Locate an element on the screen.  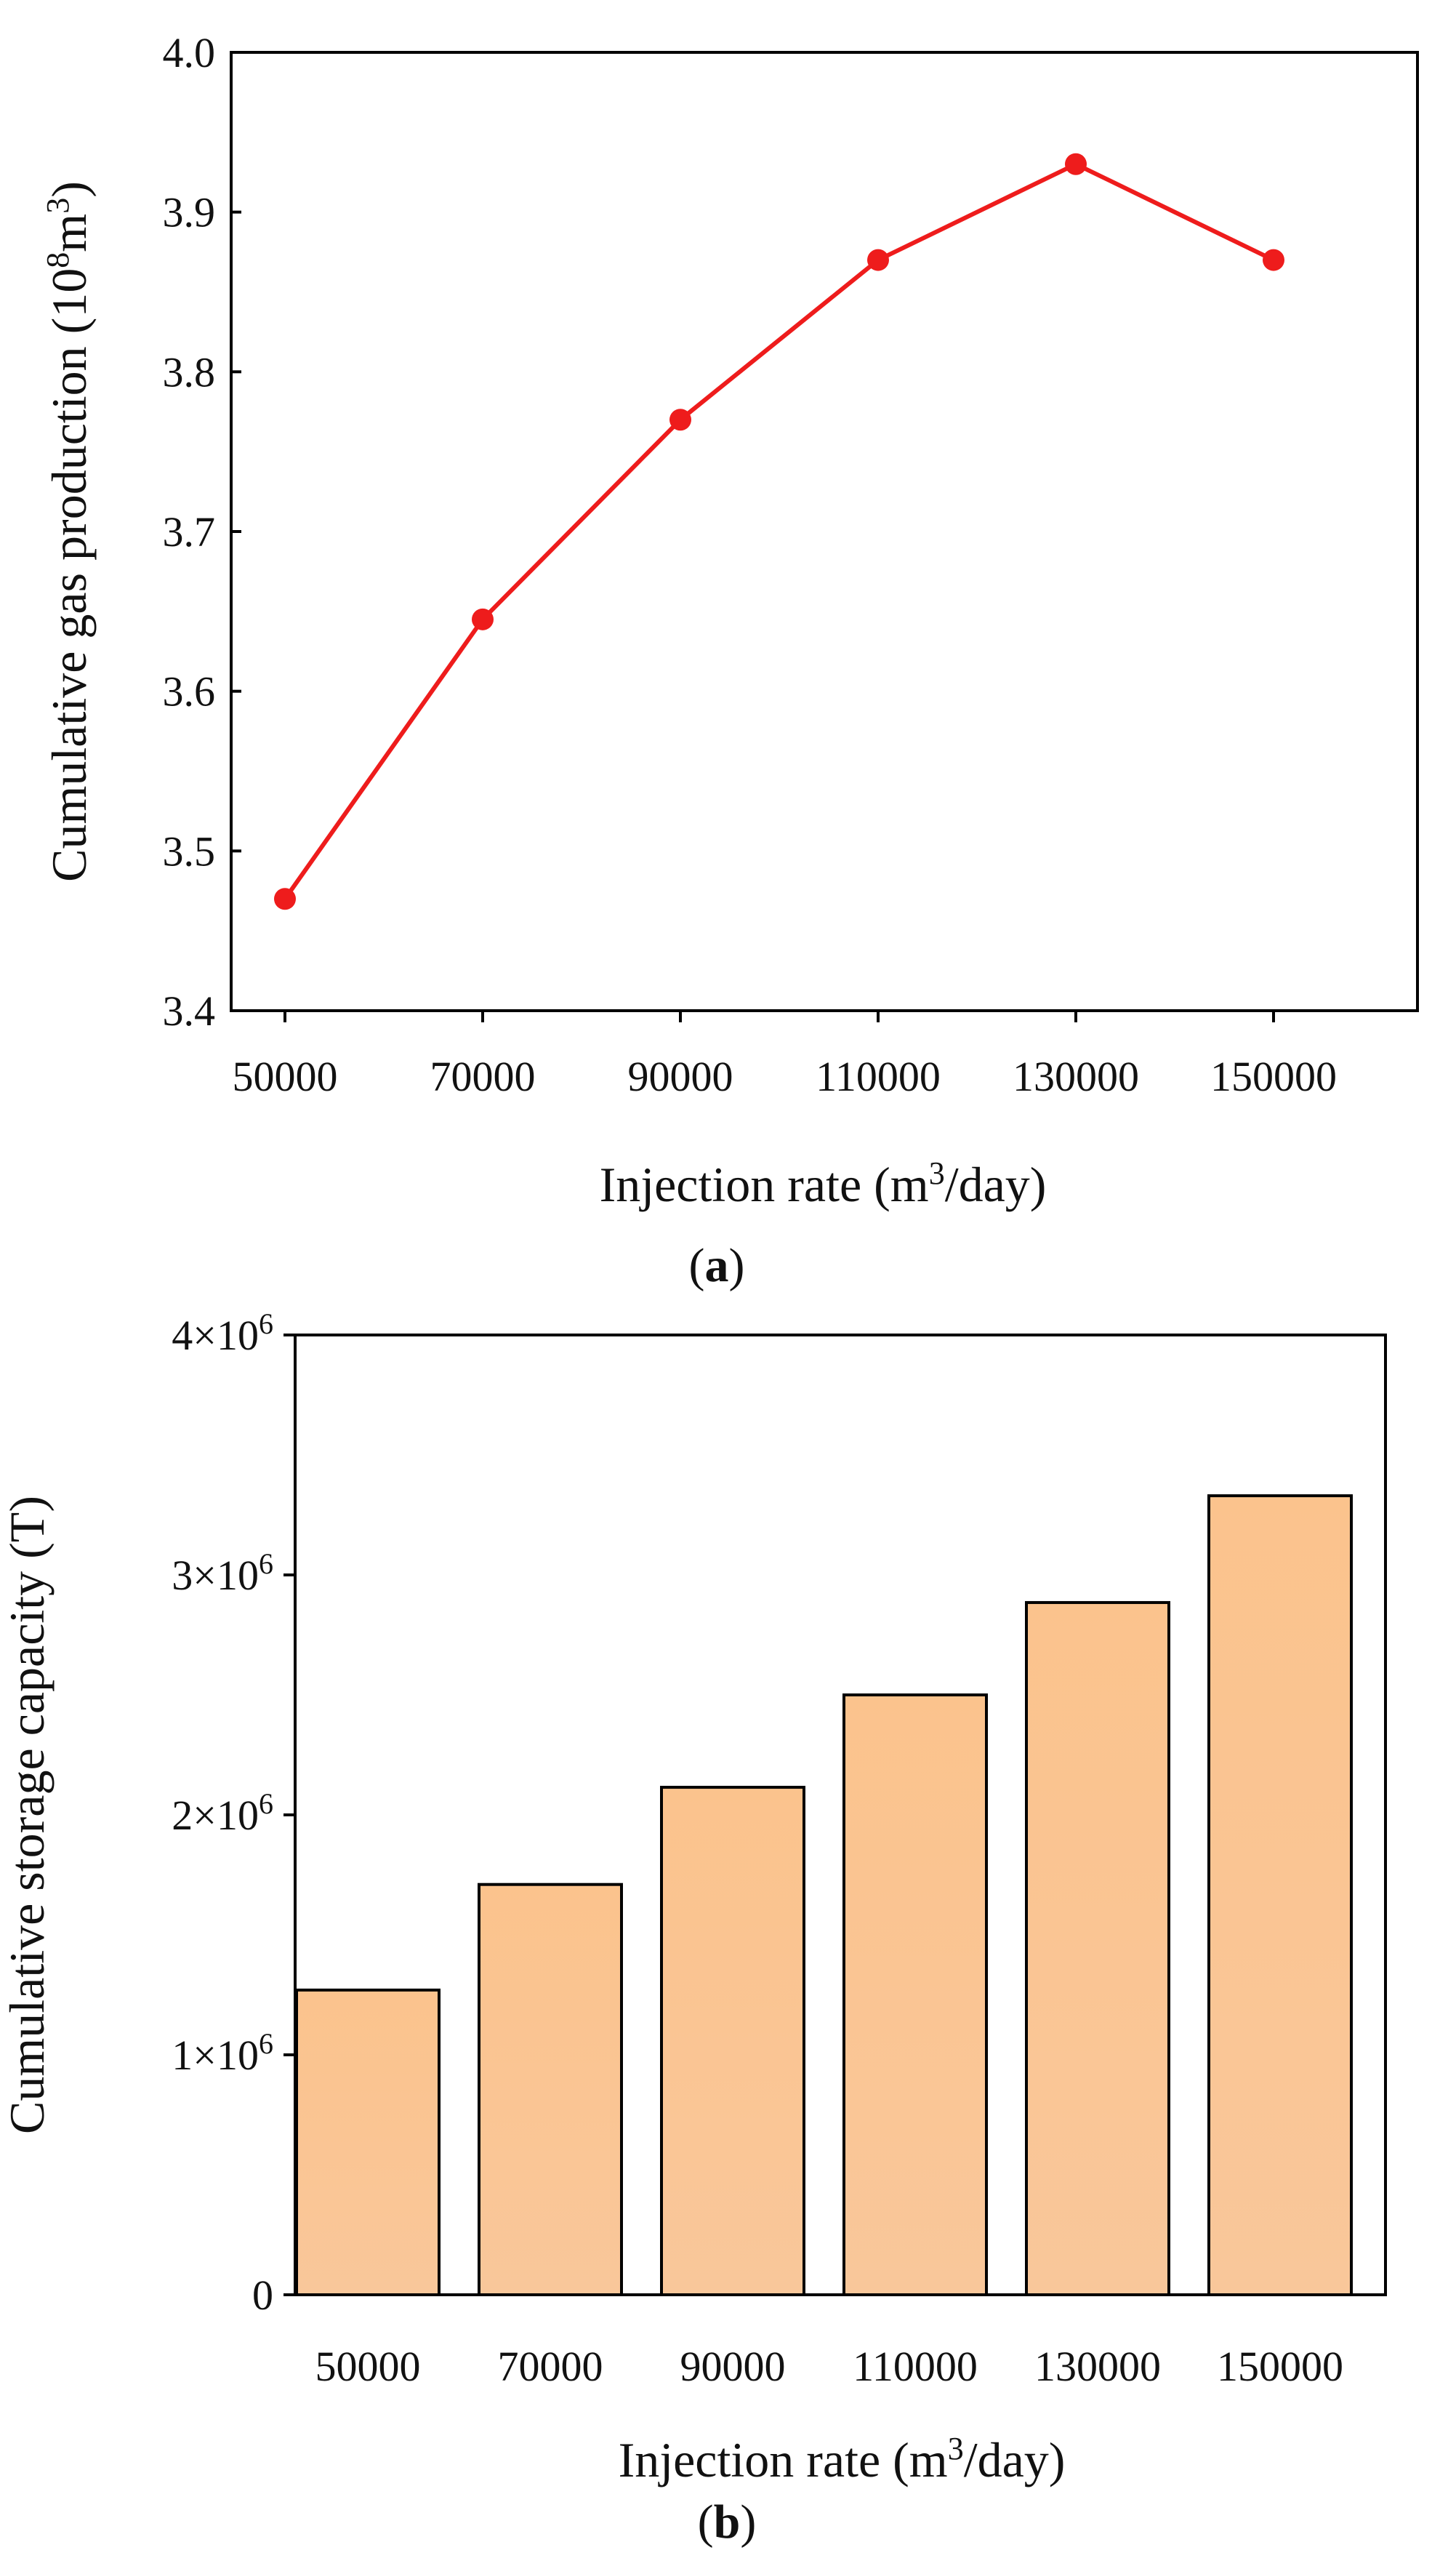
y-tick-label: 1×10⁶ is located at coordinates (222, 2053).